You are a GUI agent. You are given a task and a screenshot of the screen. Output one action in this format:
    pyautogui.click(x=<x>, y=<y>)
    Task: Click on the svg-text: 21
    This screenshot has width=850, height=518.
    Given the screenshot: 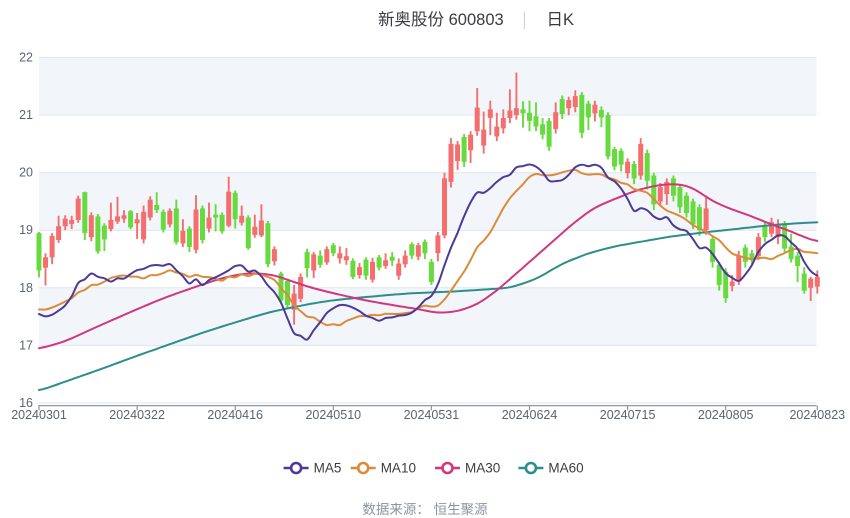 What is the action you would take?
    pyautogui.click(x=26, y=115)
    